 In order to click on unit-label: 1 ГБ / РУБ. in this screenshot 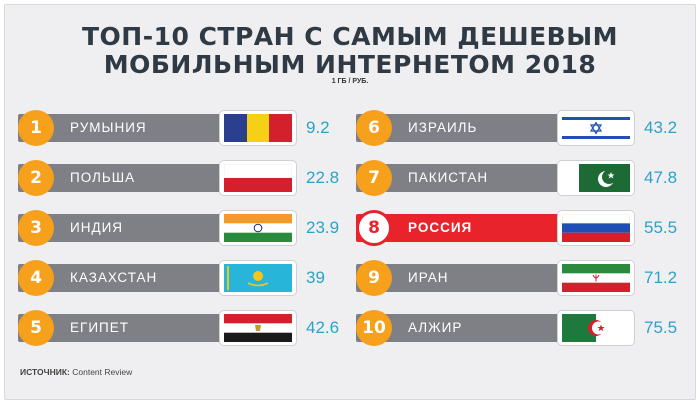, I will do `click(350, 81)`.